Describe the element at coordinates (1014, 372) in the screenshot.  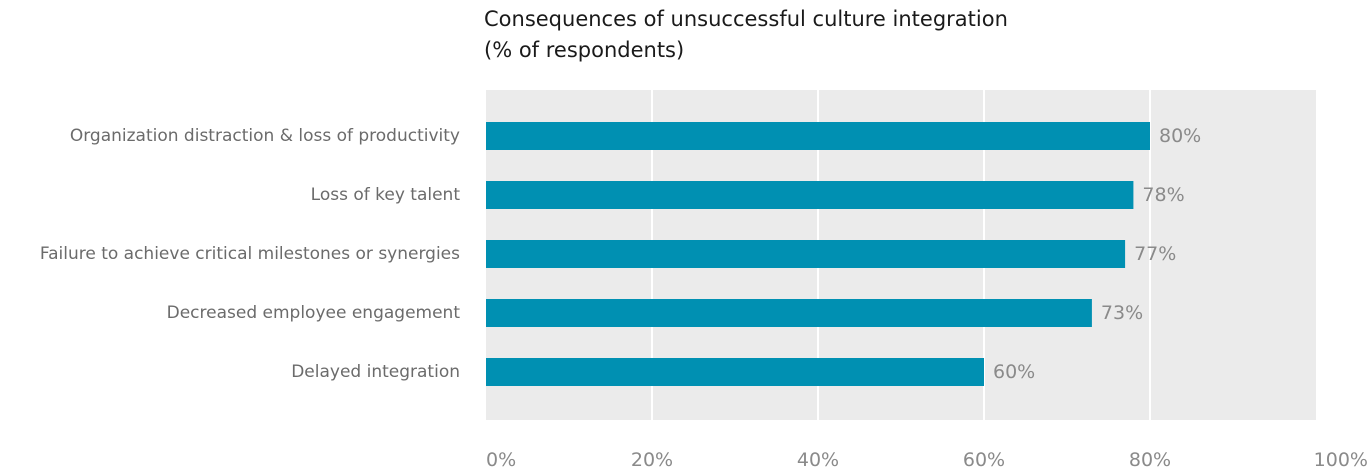
I see `value-label: 60%` at that location.